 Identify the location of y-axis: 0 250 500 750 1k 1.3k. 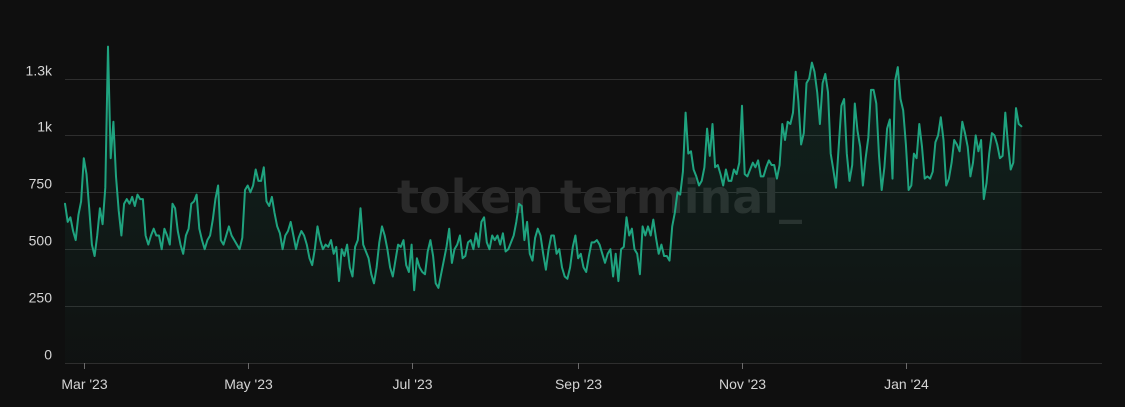
(39, 213).